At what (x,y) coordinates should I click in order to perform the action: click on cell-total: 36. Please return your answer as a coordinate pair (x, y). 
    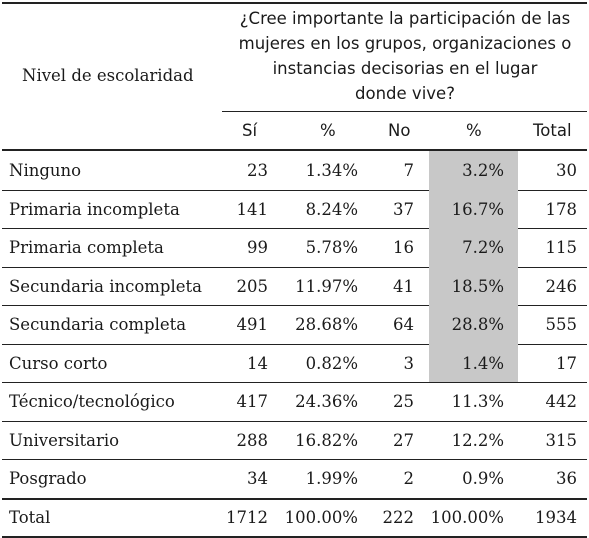
    Looking at the image, I should click on (566, 478).